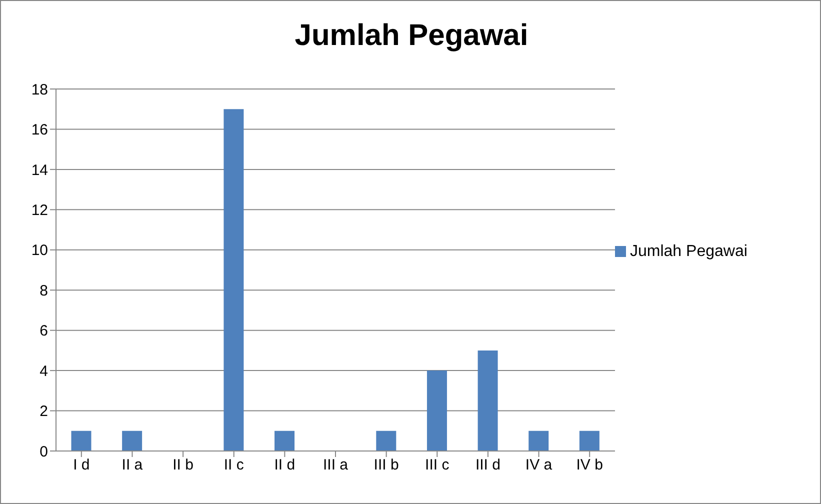 This screenshot has width=821, height=504. Describe the element at coordinates (487, 465) in the screenshot. I see `x-tick-label: III d` at that location.